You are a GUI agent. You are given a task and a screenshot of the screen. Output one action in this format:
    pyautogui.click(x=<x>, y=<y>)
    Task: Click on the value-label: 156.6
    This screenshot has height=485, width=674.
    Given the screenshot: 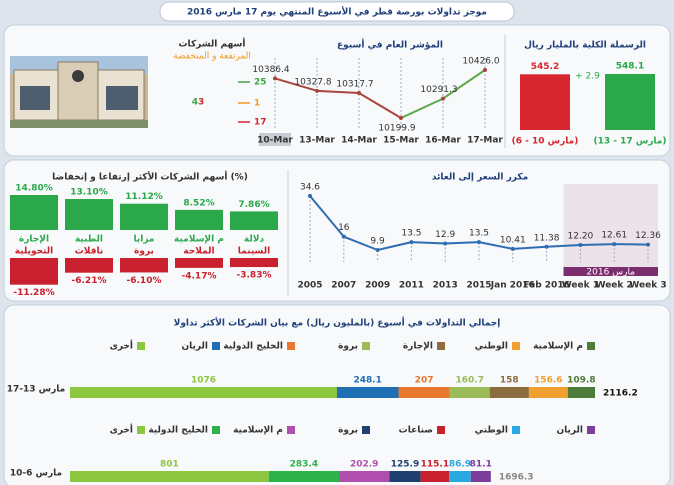 What is the action you would take?
    pyautogui.click(x=548, y=381)
    